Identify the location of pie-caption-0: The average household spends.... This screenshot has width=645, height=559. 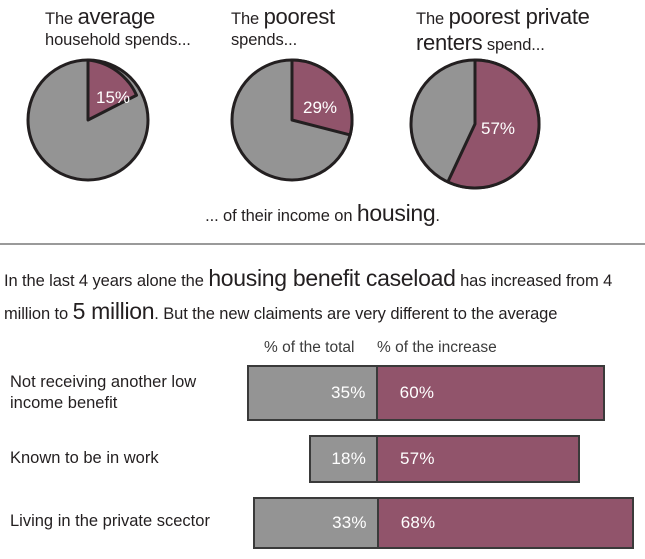
(127, 27).